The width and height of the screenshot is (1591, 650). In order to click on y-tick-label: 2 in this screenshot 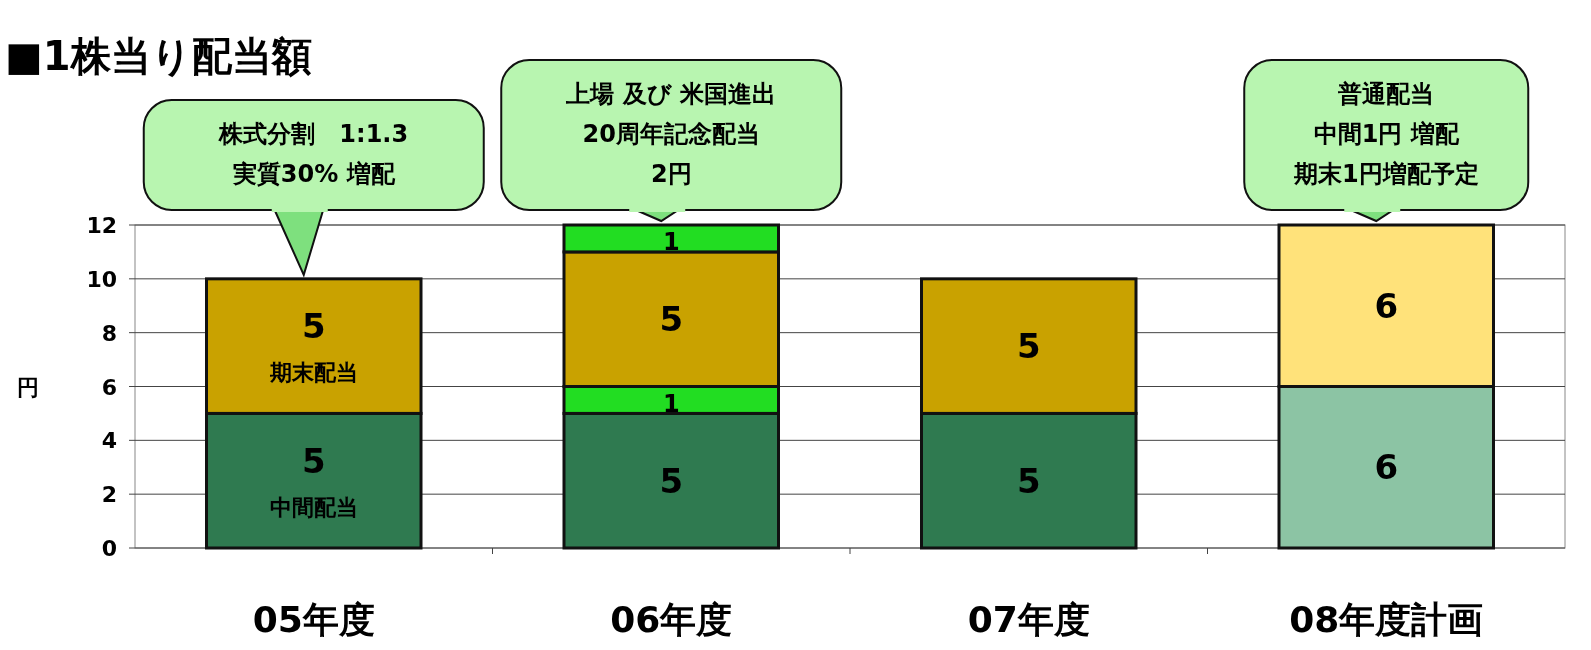, I will do `click(109, 495)`.